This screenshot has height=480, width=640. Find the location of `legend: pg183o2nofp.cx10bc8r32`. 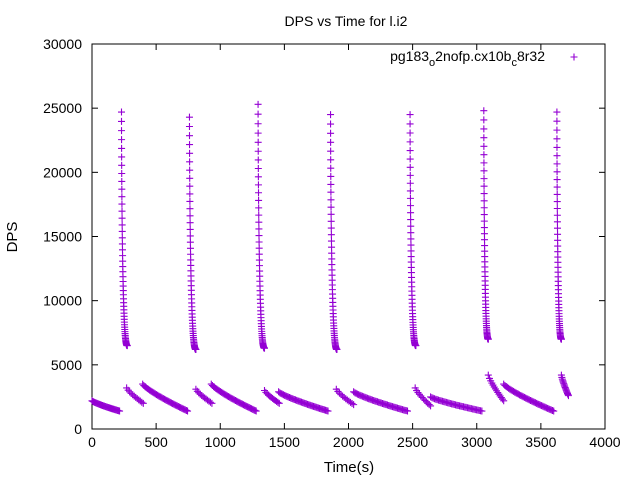

legend: pg183o2nofp.cx10bc8r32 is located at coordinates (484, 58).